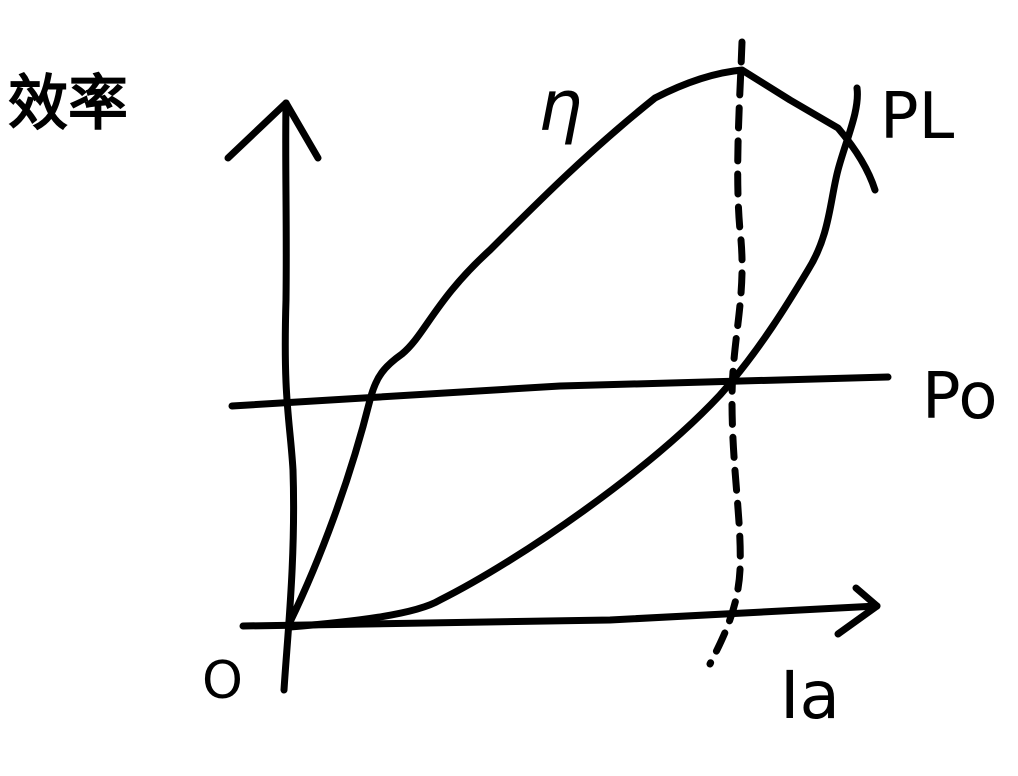 The height and width of the screenshot is (776, 1018). What do you see at coordinates (560, 616) in the screenshot?
I see `x-axis` at bounding box center [560, 616].